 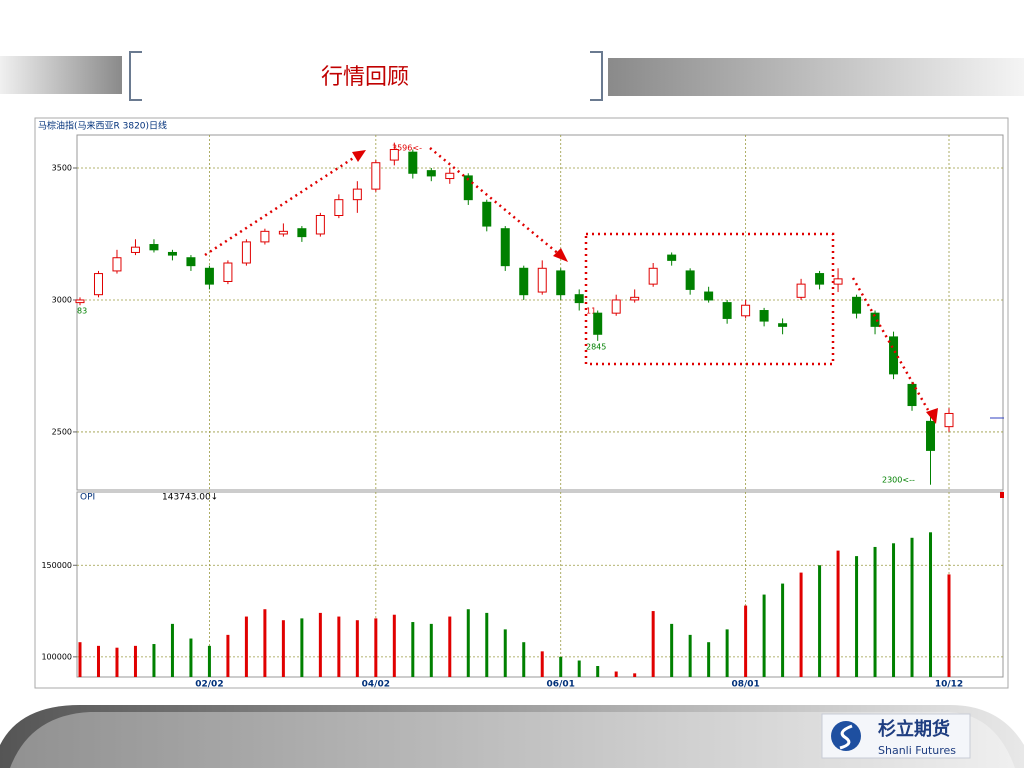 I want to click on chart-title: 马棕油指(马来西亚R 3820)日线, so click(x=102, y=126).